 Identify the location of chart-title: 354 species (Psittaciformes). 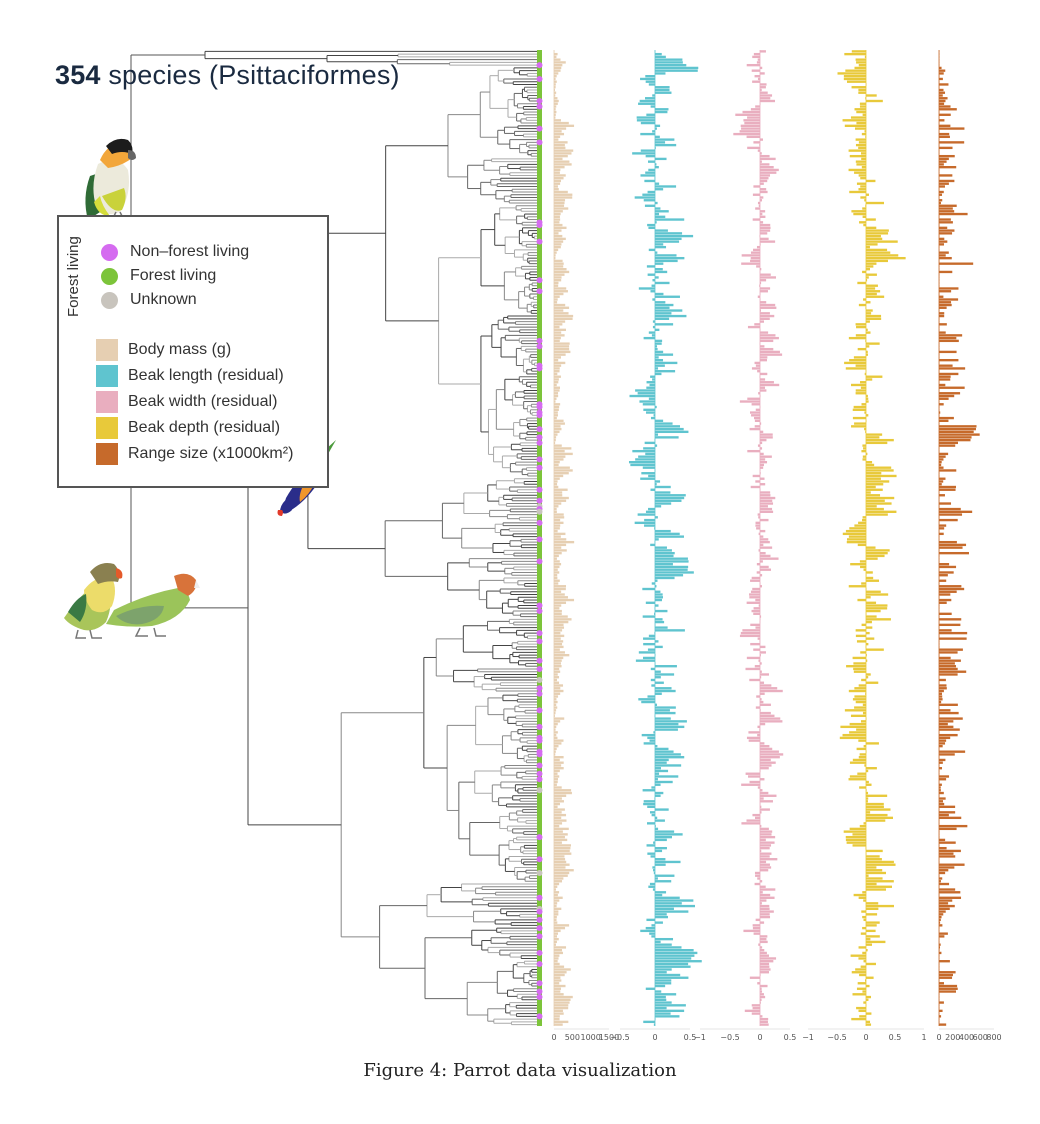
(227, 75).